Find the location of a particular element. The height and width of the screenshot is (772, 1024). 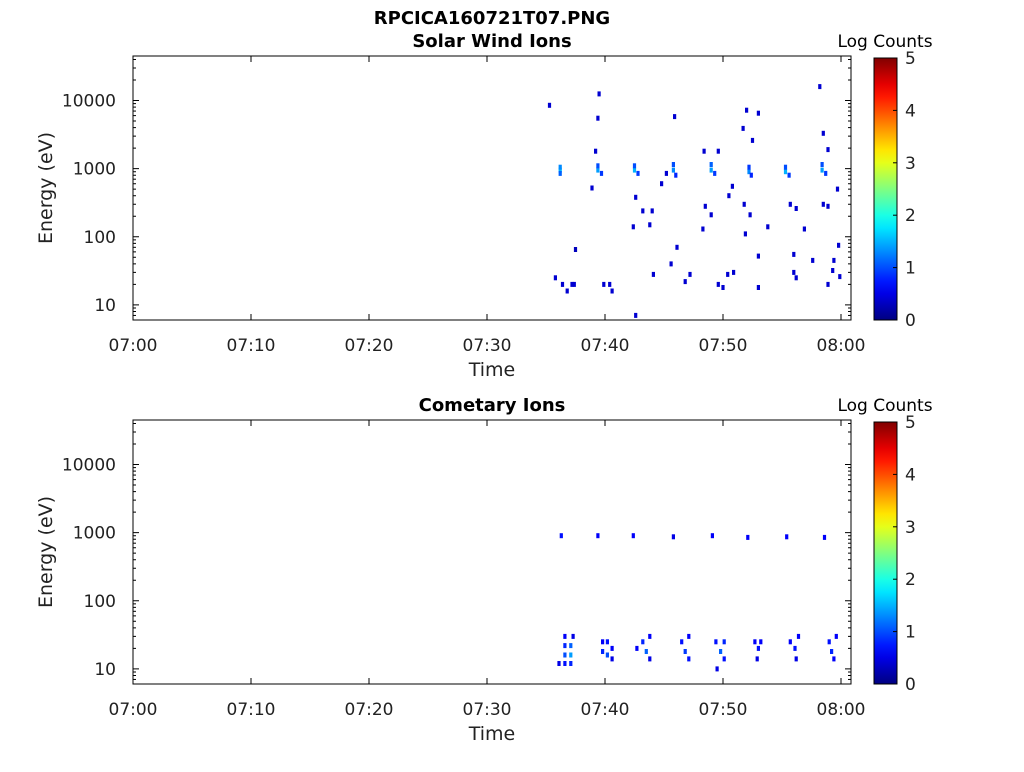

y-tick-label: 1000 is located at coordinates (94, 534).